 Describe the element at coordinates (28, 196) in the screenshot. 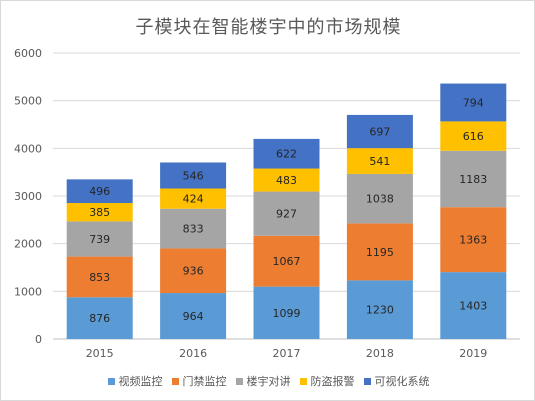

I see `y-tick-label: 3000` at that location.